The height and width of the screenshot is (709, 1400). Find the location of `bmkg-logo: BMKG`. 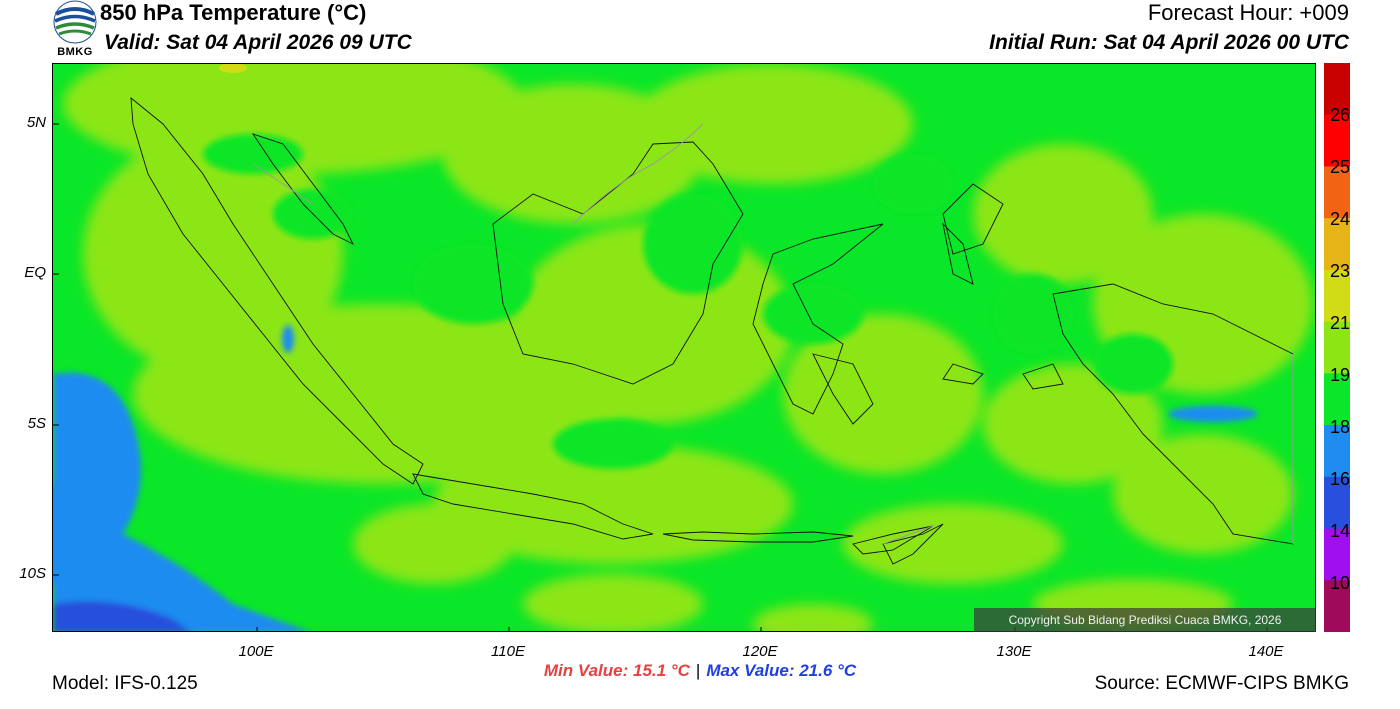

bmkg-logo: BMKG is located at coordinates (75, 31).